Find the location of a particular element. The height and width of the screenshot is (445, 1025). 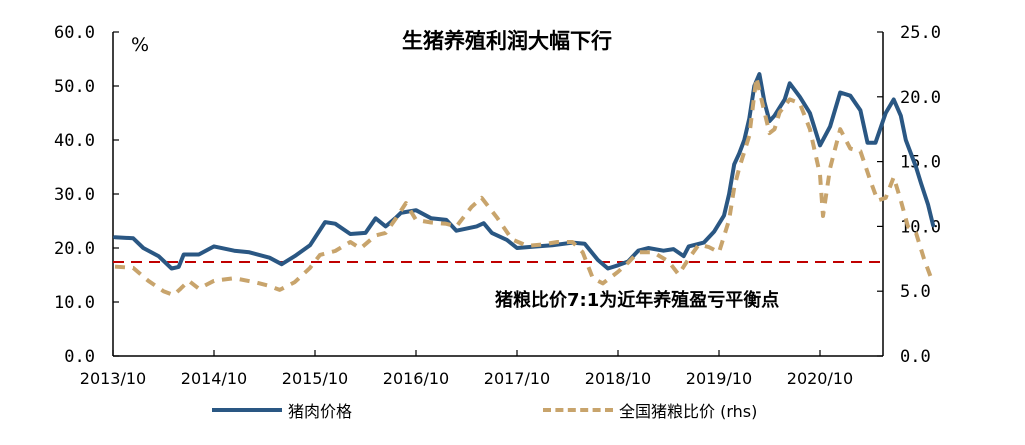

legend-label: 全国猪粮比价 (rhs) is located at coordinates (688, 411).